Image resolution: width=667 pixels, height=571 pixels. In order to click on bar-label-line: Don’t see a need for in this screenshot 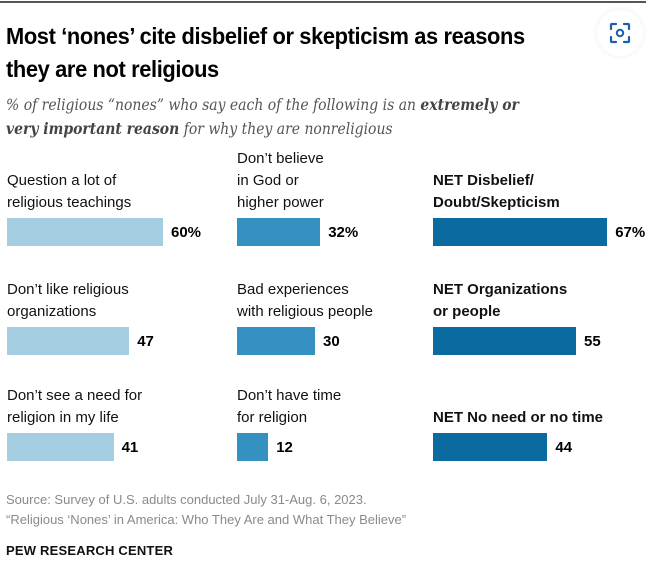, I will do `click(75, 395)`.